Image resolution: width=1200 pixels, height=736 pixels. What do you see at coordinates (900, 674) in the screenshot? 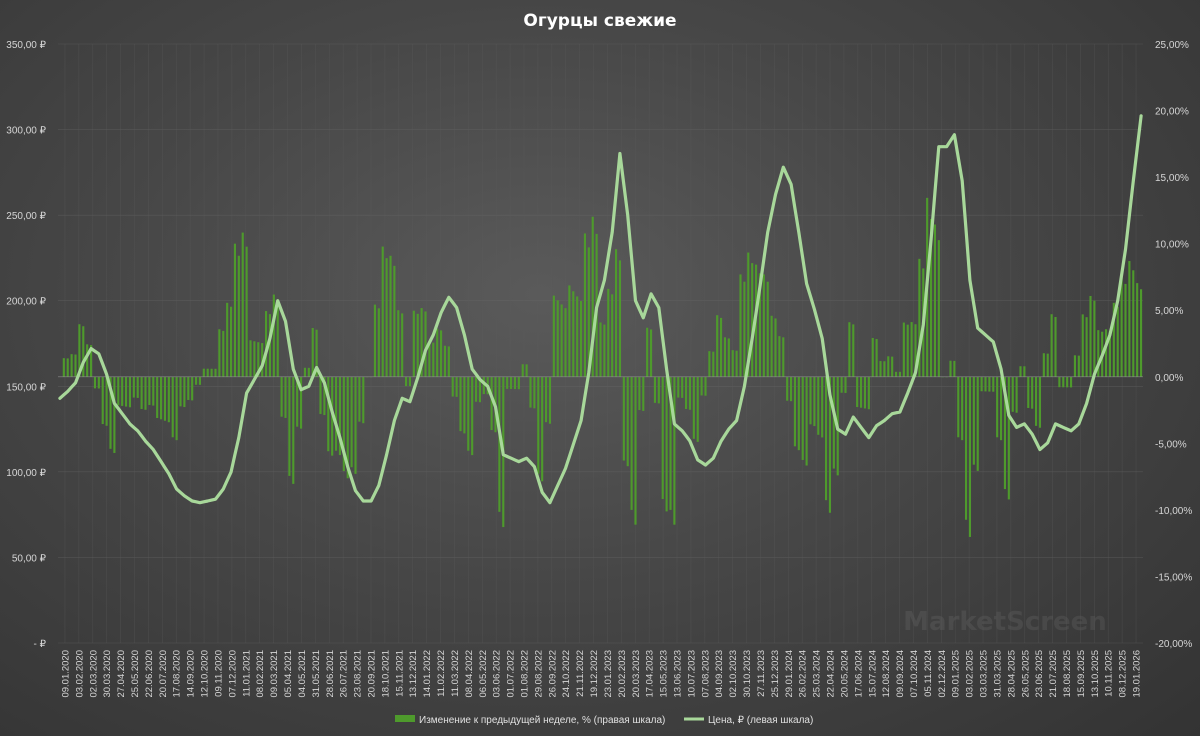
I see `x-tick-label: 09.09.2024` at bounding box center [900, 674].